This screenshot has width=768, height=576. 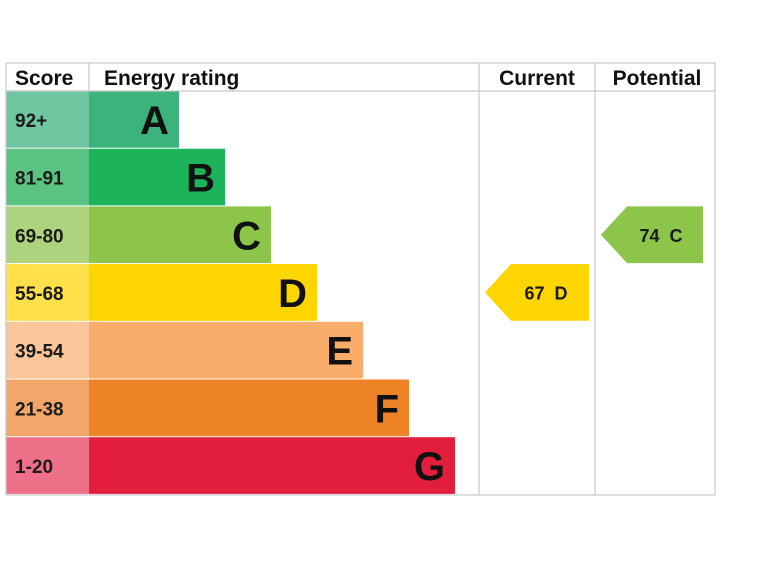 I want to click on band-letter-b: B, so click(x=200, y=179).